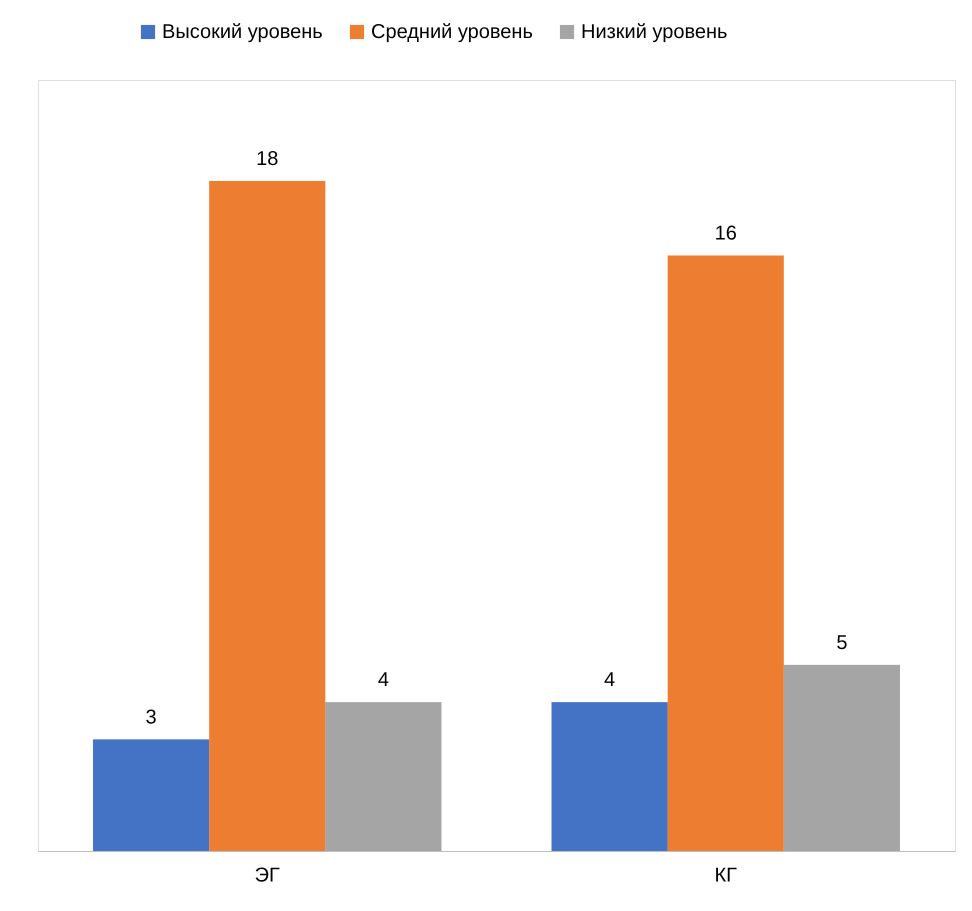  I want to click on data-label: 18, so click(267, 159).